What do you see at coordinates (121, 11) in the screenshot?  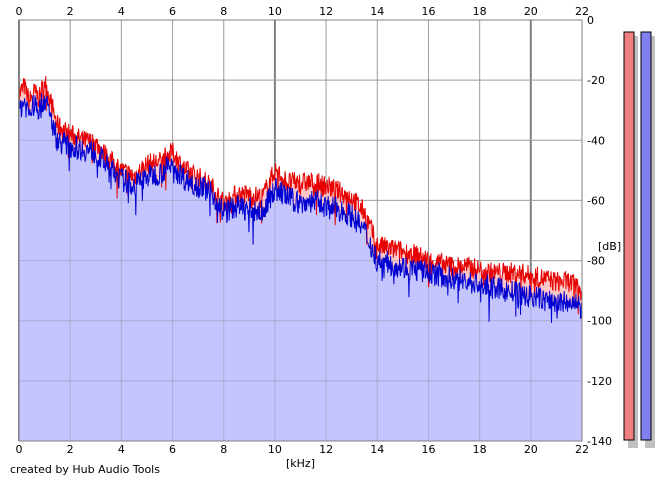 I see `x-tick-top: 4` at bounding box center [121, 11].